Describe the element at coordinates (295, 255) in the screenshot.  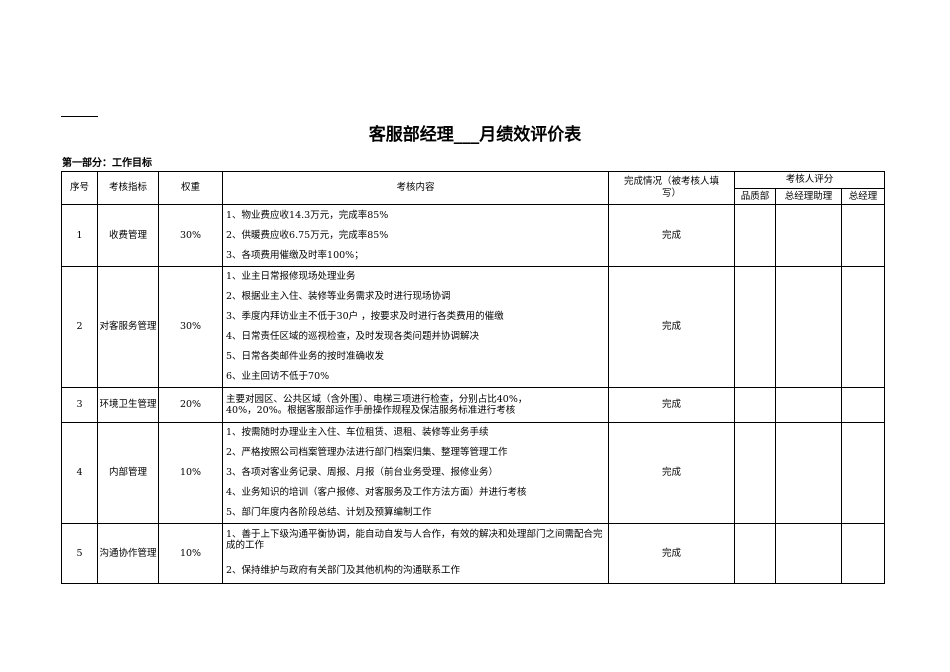
I see `content-item: 3、各项费用催缴及时率100%；` at that location.